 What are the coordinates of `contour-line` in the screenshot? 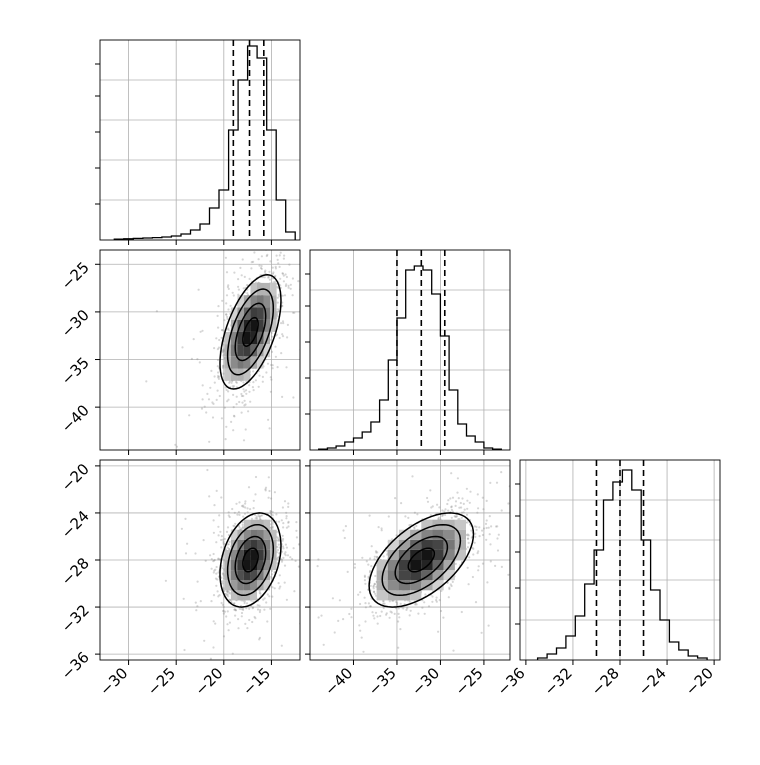 It's located at (250, 332).